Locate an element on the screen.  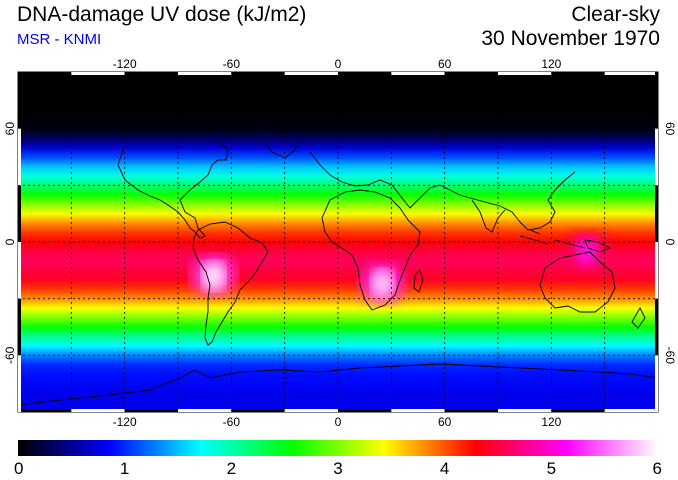
coast-new-guinea is located at coordinates (598, 246).